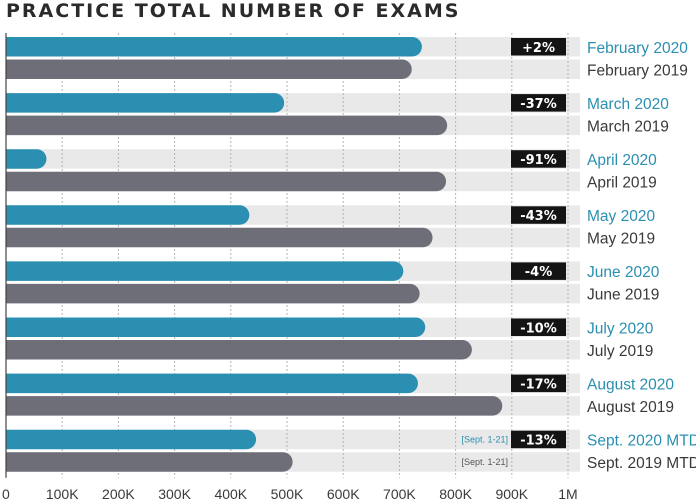 The height and width of the screenshot is (504, 696). Describe the element at coordinates (174, 494) in the screenshot. I see `x-tick-label: 300K` at that location.